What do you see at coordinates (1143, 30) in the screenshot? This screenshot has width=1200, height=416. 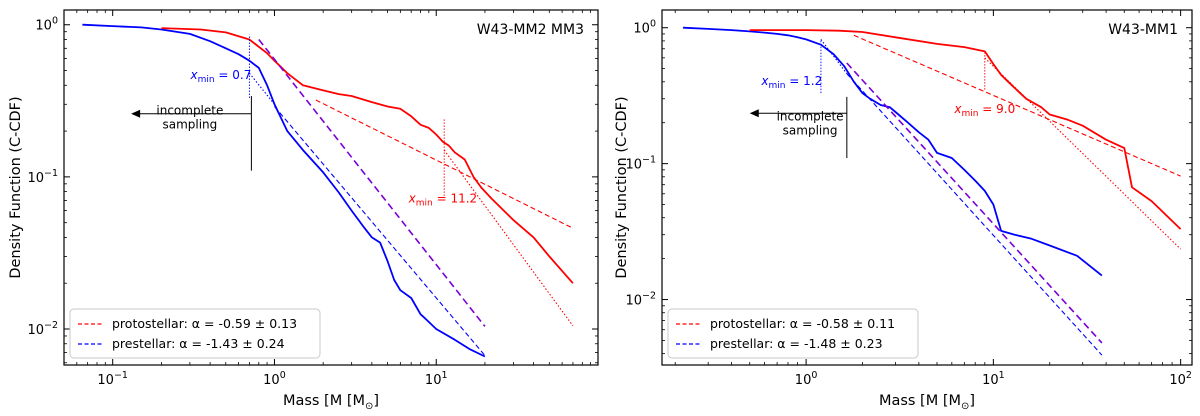 I see `panel-title: W43-MM1` at bounding box center [1143, 30].